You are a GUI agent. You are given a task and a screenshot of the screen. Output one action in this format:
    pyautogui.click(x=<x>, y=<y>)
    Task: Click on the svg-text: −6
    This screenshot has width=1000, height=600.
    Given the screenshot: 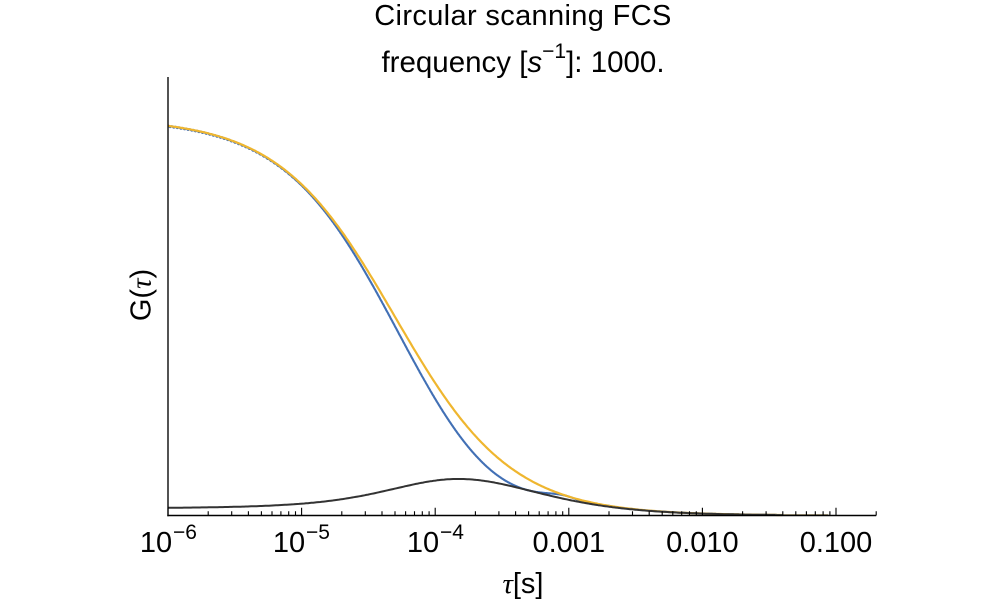 What is the action you would take?
    pyautogui.click(x=185, y=532)
    